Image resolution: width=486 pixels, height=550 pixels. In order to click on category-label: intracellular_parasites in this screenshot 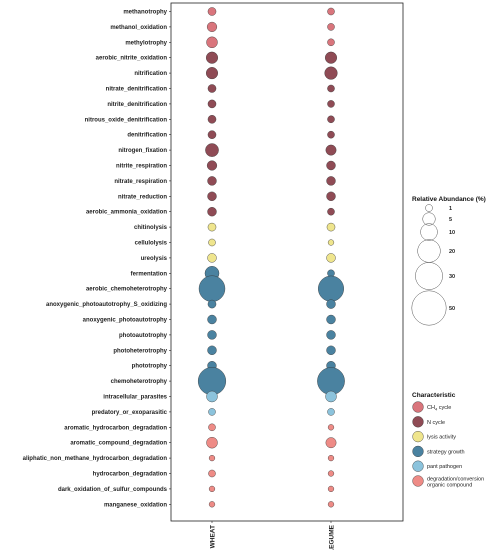, I will do `click(135, 398)`.